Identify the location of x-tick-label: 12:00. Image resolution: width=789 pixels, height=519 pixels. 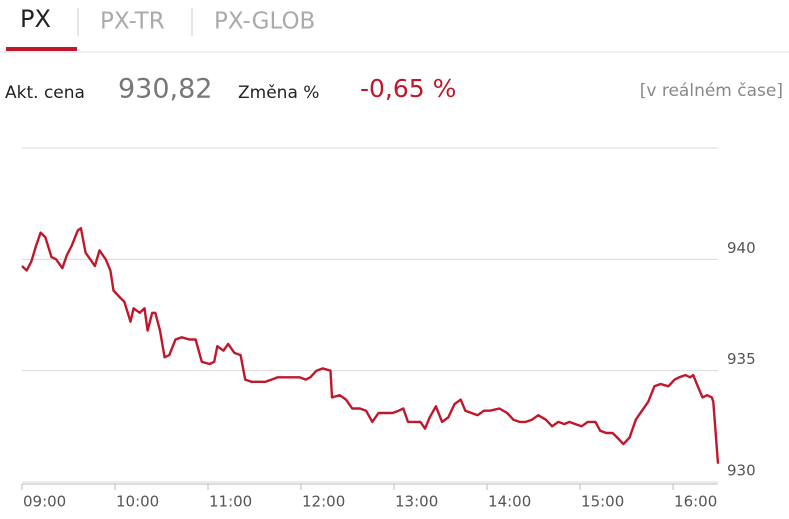
(323, 502).